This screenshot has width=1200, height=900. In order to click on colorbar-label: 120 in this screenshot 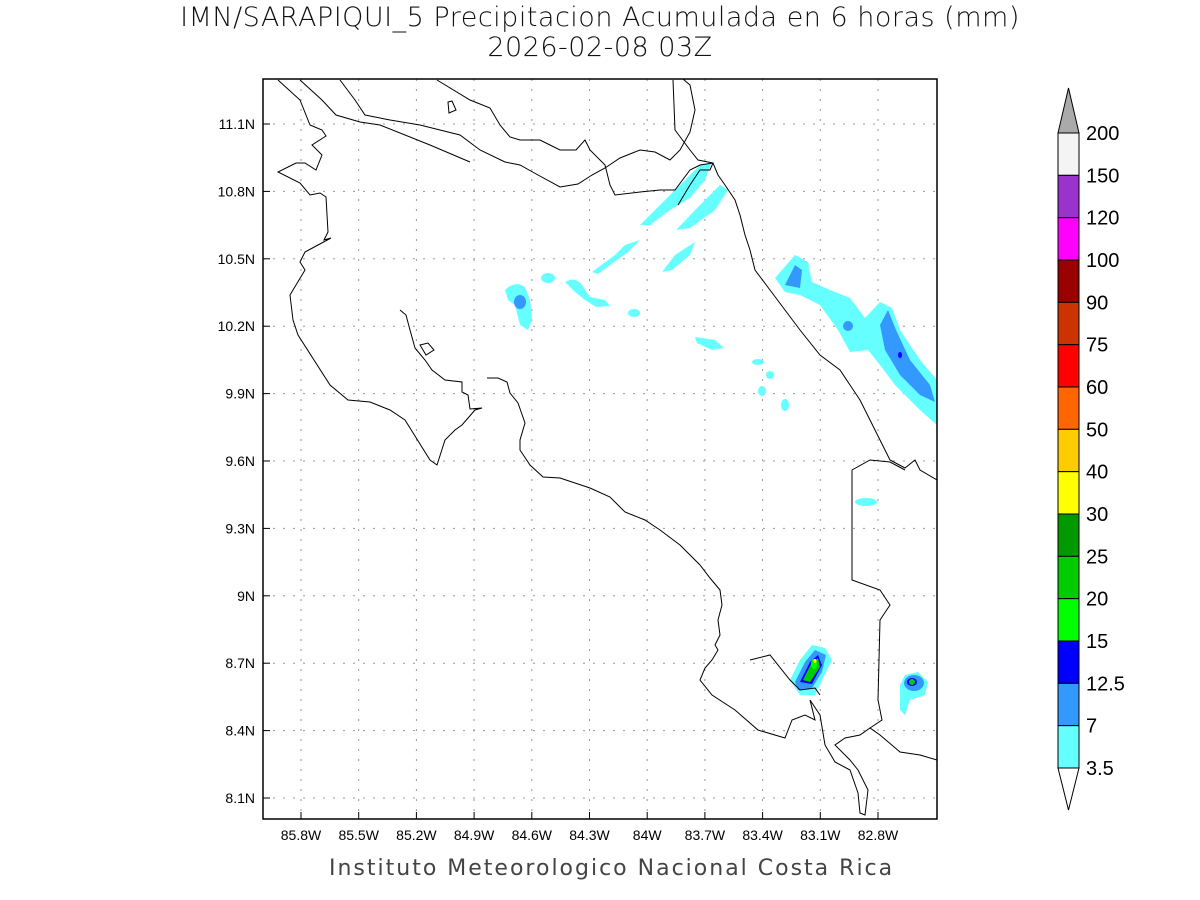, I will do `click(1102, 219)`.